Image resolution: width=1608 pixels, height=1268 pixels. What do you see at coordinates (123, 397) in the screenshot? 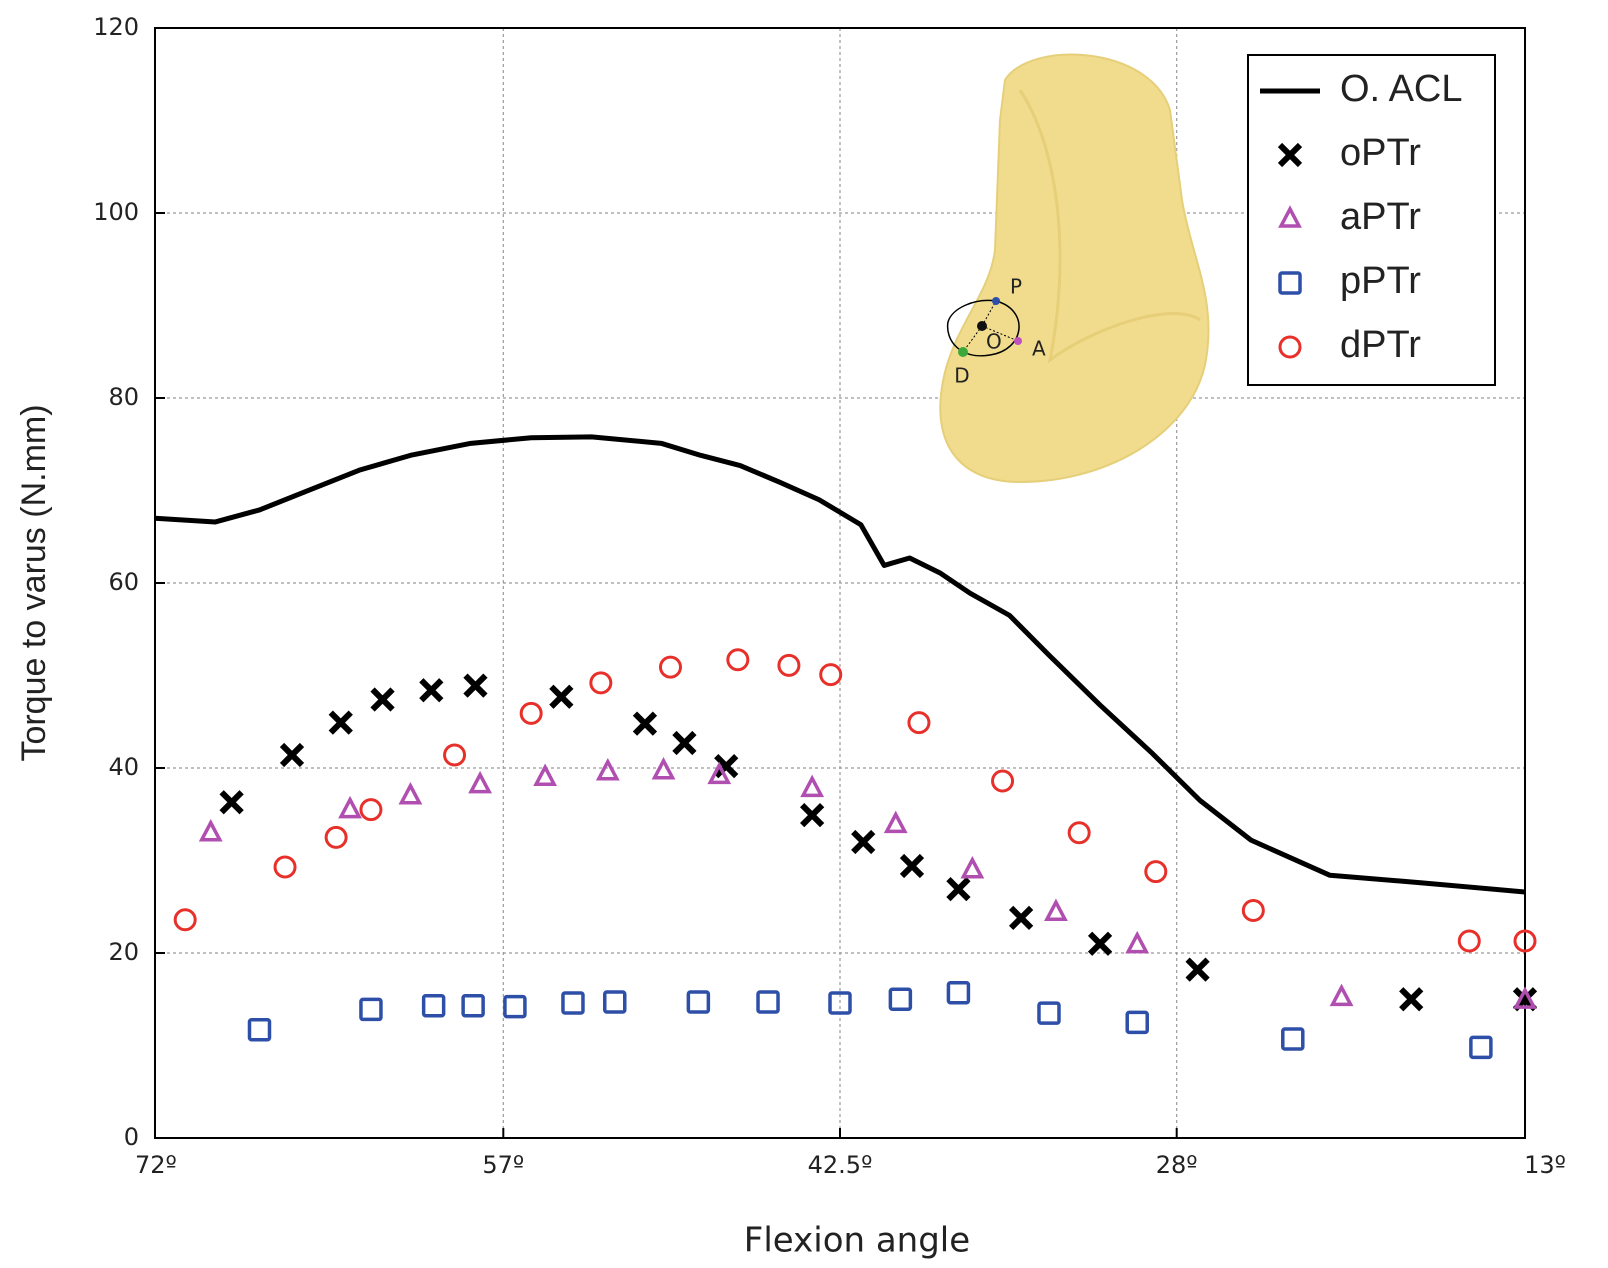
I see `y-tick-label: 80` at bounding box center [123, 397].